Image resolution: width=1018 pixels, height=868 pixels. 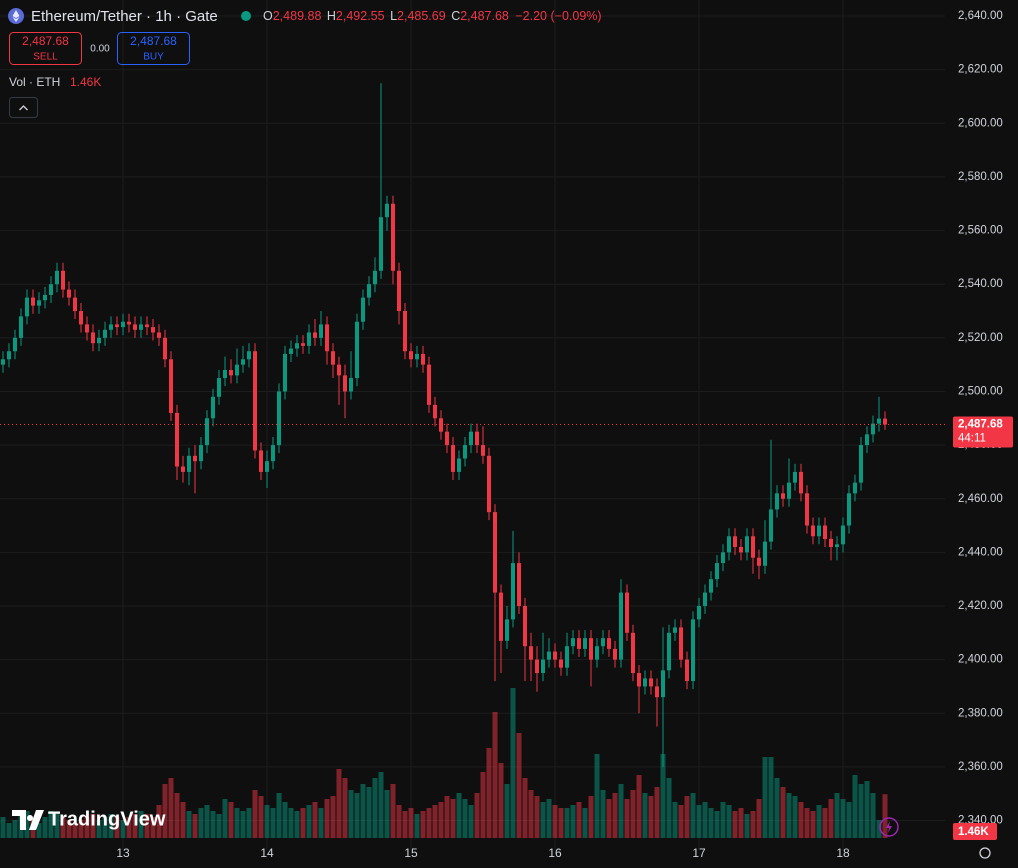 What do you see at coordinates (980, 284) in the screenshot?
I see `y-tick-label: 2,540.00` at bounding box center [980, 284].